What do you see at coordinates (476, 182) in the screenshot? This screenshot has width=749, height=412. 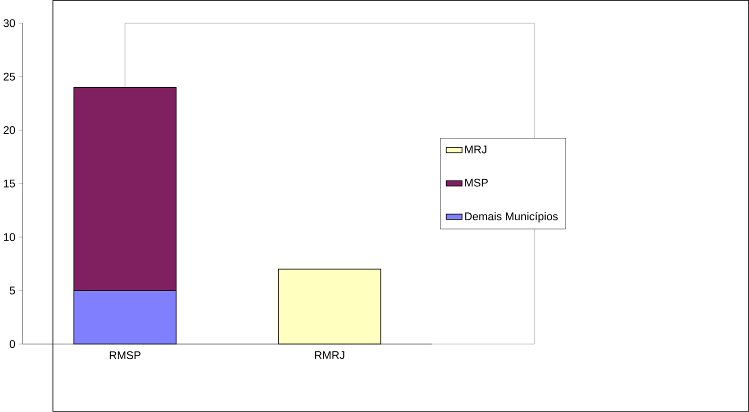 I see `legend-label: MSP` at bounding box center [476, 182].